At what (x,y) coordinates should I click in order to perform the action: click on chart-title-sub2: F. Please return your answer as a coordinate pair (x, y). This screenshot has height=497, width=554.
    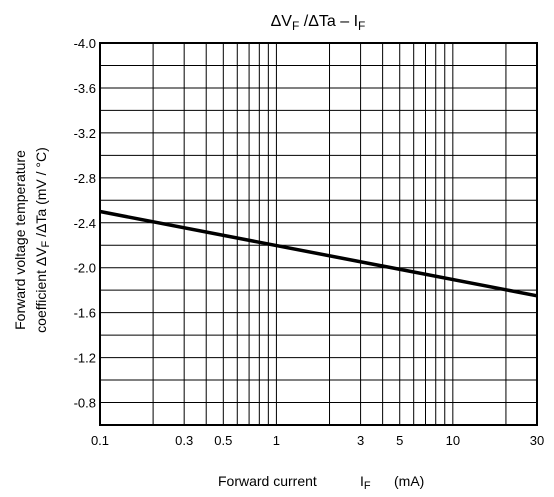
    Looking at the image, I should click on (361, 26).